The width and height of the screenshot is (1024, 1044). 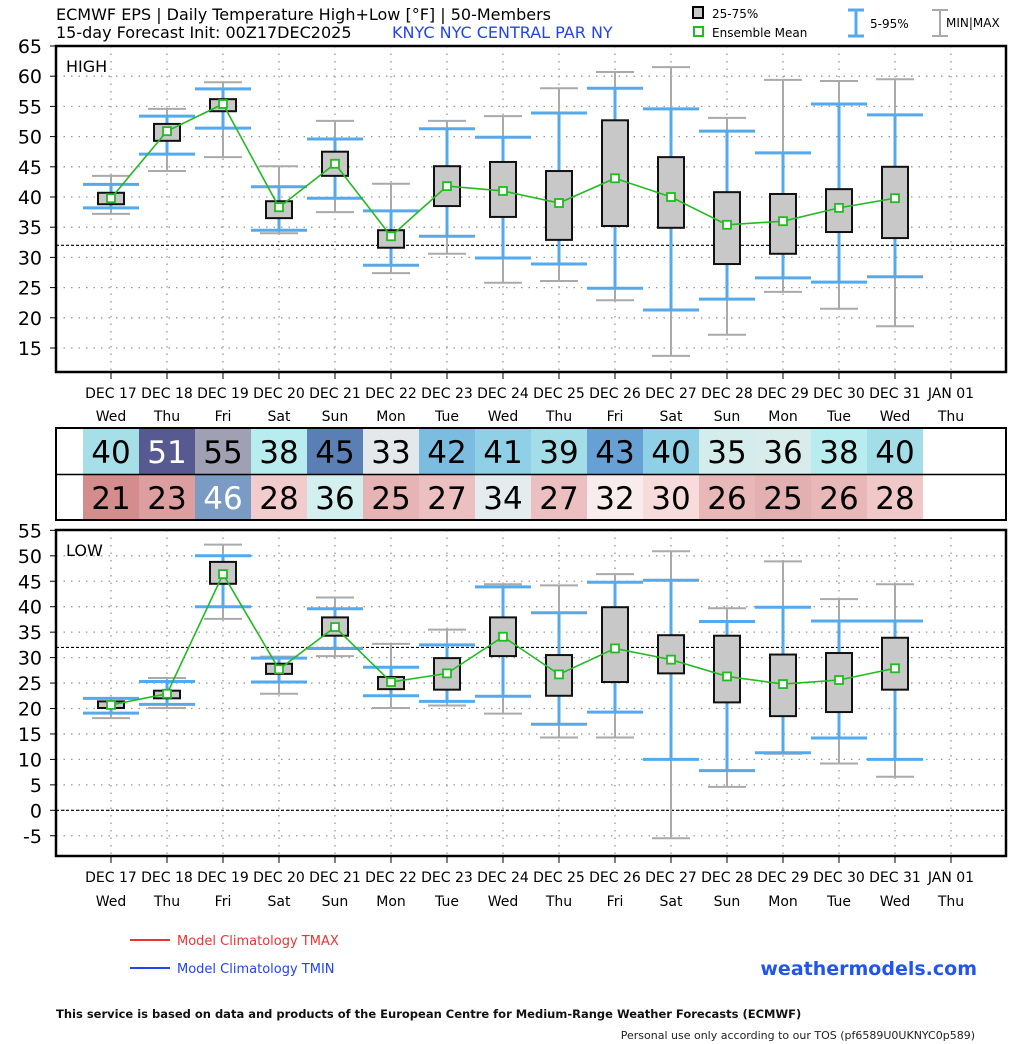 I want to click on panel-title: HIGH, so click(x=86, y=66).